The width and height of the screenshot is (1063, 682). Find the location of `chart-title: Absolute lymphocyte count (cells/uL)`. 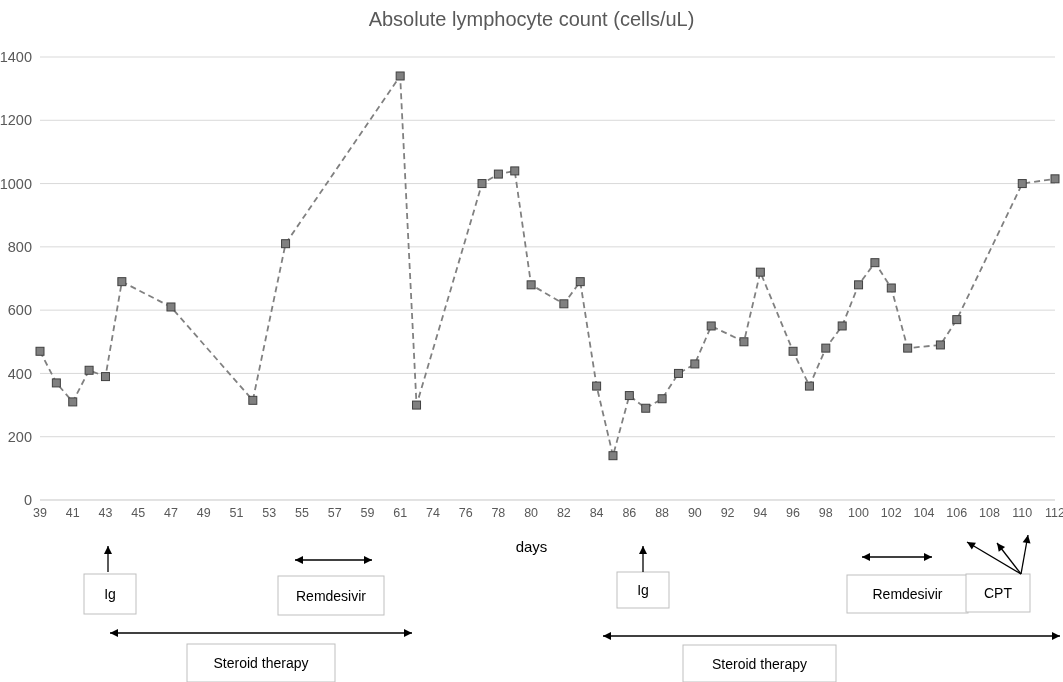

chart-title: Absolute lymphocyte count (cells/uL) is located at coordinates (531, 19).